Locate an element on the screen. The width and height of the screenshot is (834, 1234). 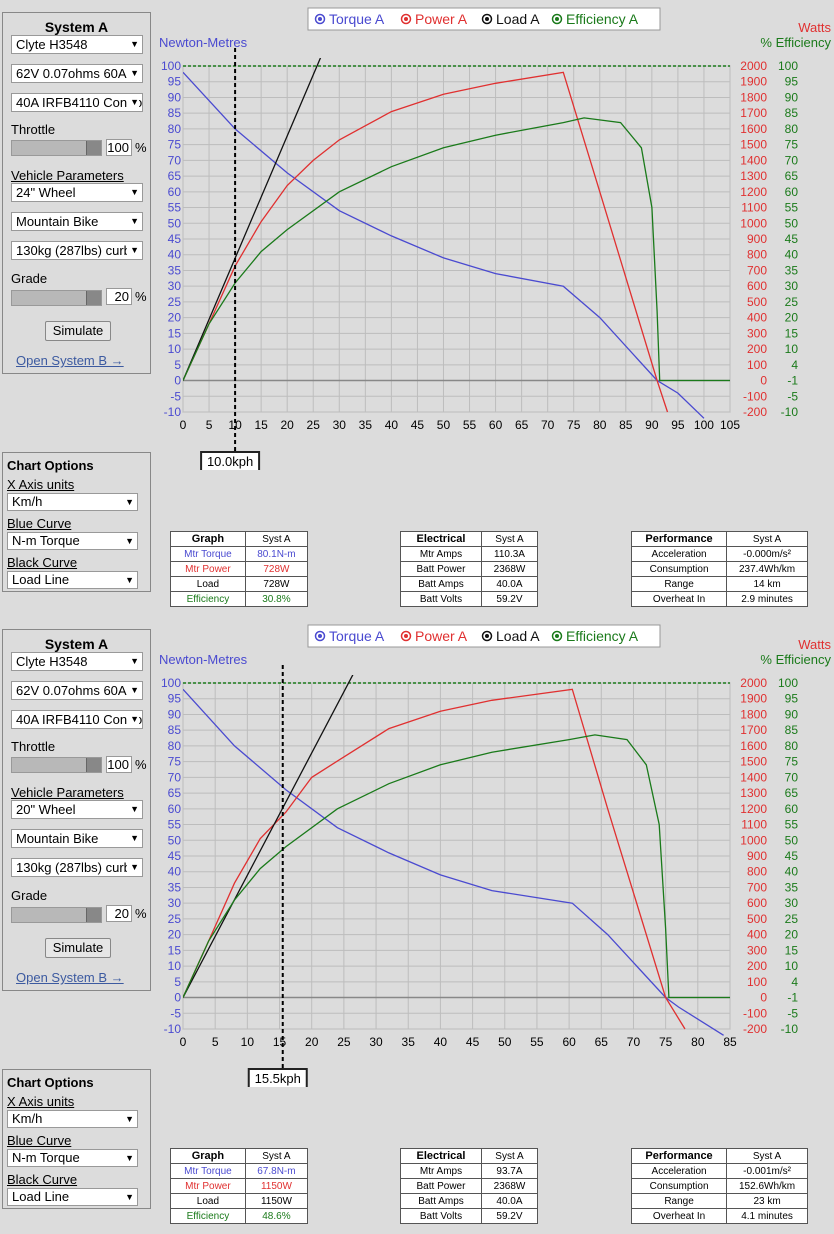
speed-label-text: 15.5kph is located at coordinates (278, 1078).